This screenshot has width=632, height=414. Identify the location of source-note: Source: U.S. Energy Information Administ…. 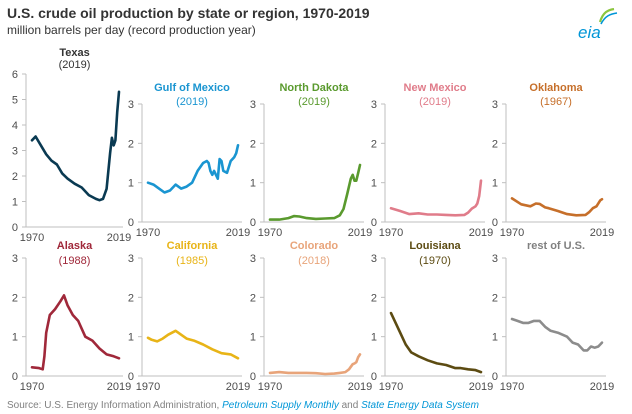
(243, 405).